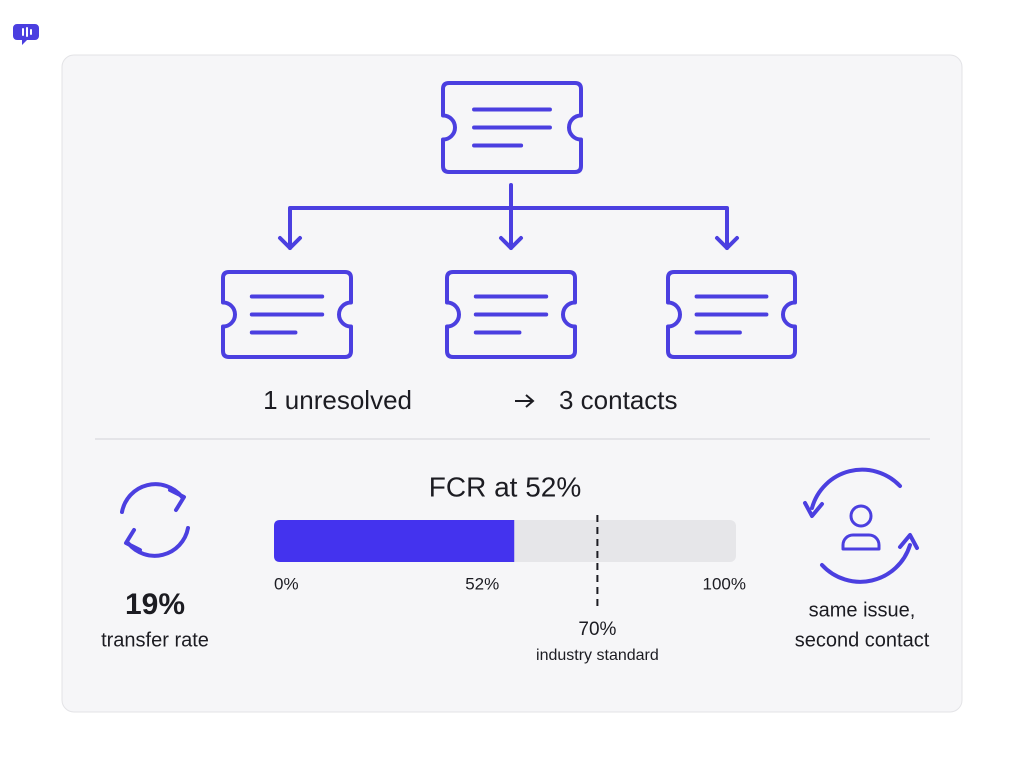 The width and height of the screenshot is (1024, 768). I want to click on repeat-line2: second contact, so click(862, 640).